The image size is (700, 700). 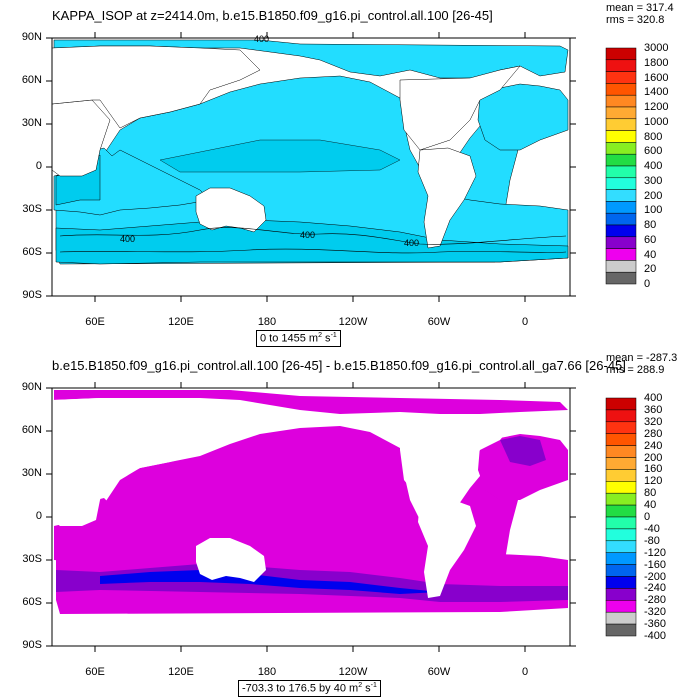 I want to click on bottom-land-southamerica, so click(x=447, y=548).